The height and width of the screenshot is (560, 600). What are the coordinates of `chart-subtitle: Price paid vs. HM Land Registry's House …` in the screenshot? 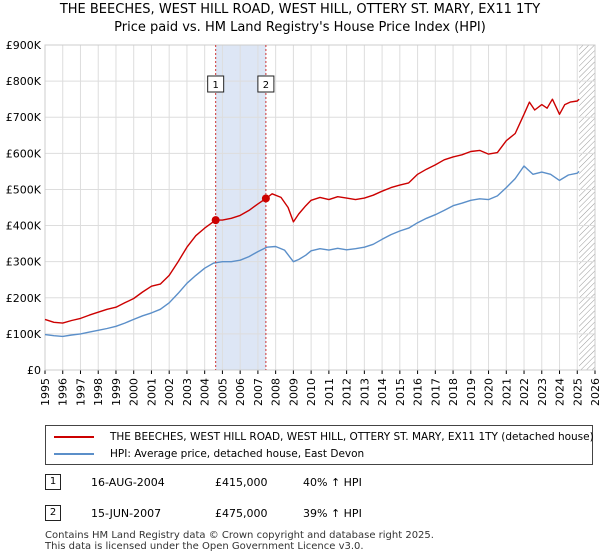 It's located at (300, 27).